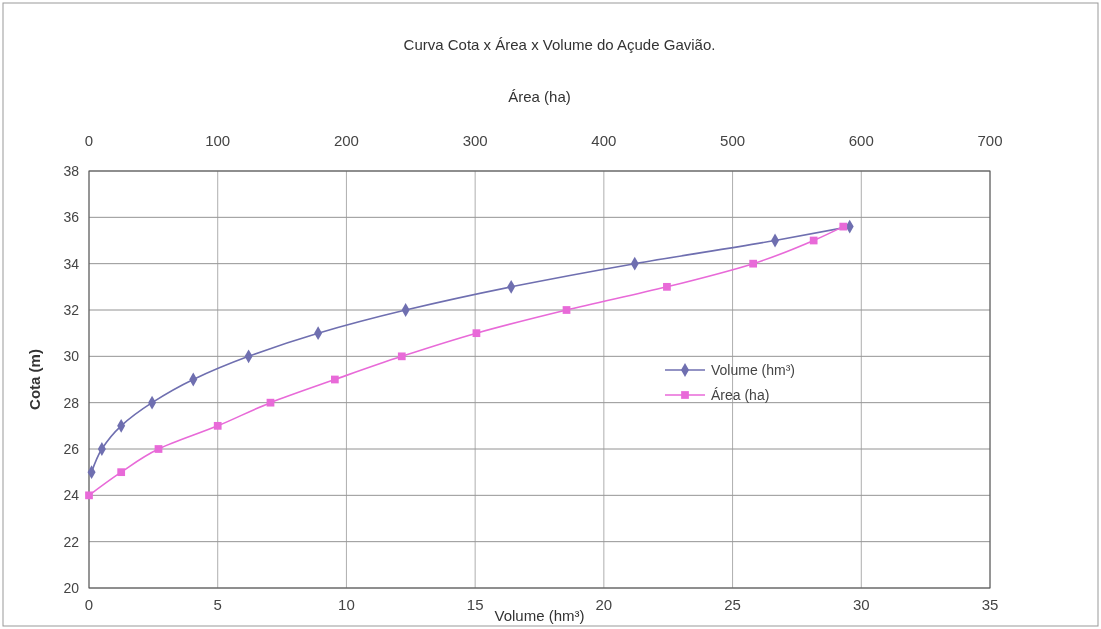  I want to click on x2-axis-title: Área (ha), so click(539, 96).